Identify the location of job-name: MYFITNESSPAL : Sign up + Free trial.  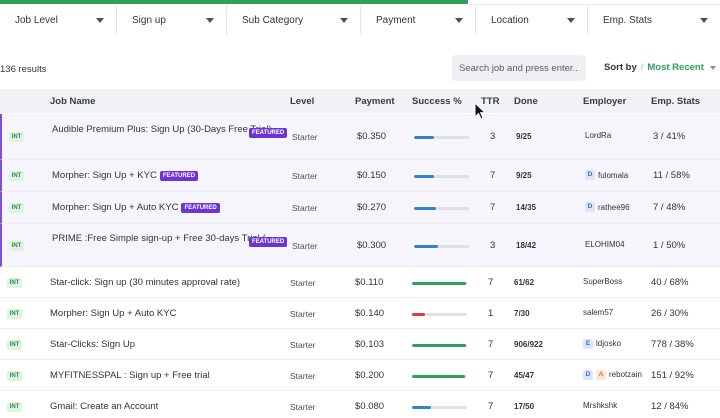
(165, 376).